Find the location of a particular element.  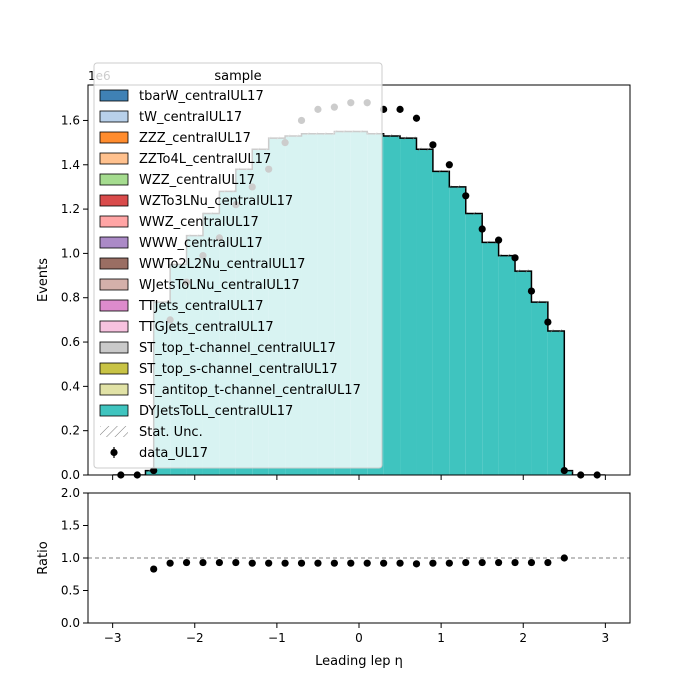

ratio-plot-area is located at coordinates (359, 558).